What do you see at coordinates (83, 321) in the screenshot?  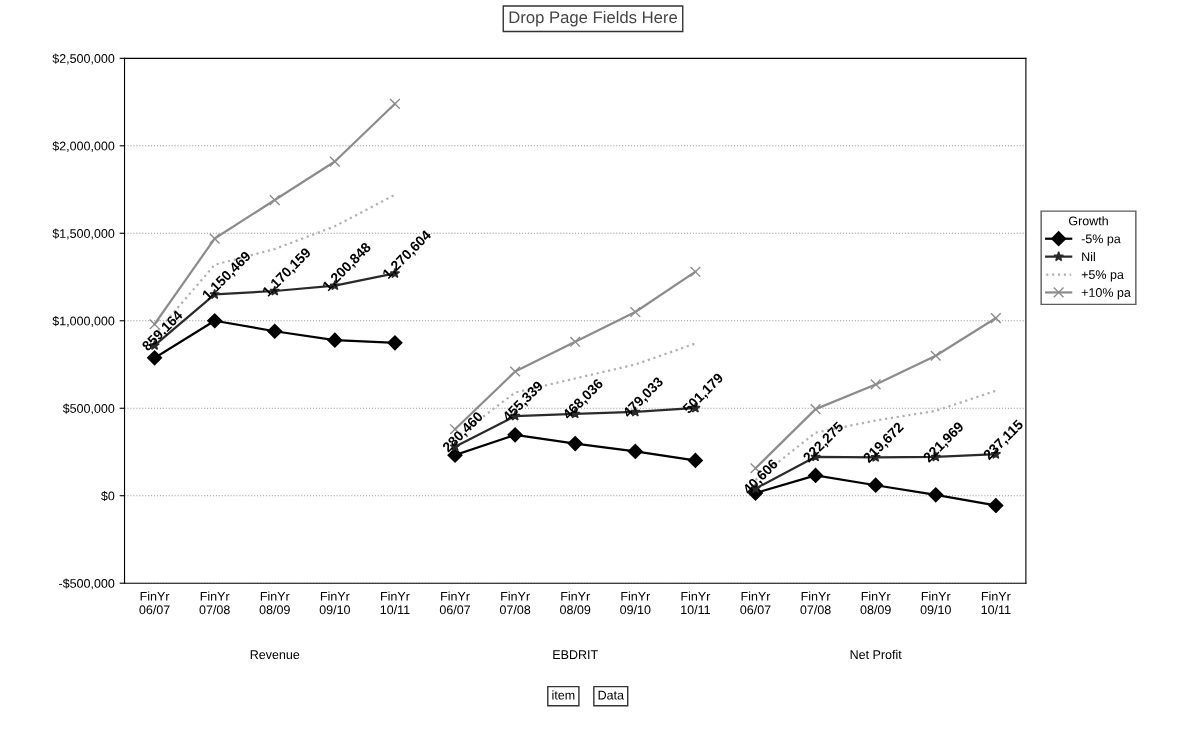 I see `y-tick-label: $1,000,000` at bounding box center [83, 321].